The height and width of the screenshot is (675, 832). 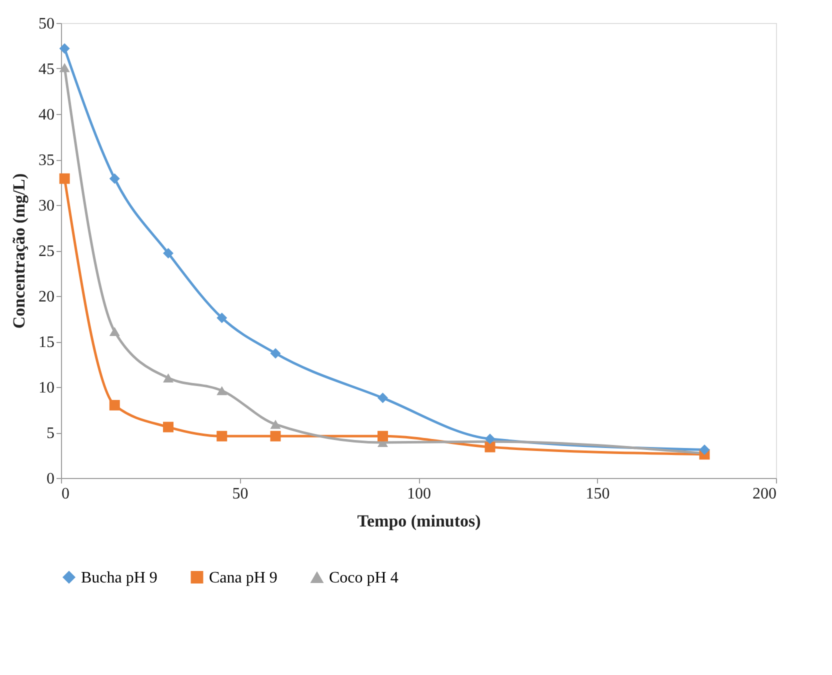 I want to click on legend-label: Cana pH 9, so click(x=243, y=577).